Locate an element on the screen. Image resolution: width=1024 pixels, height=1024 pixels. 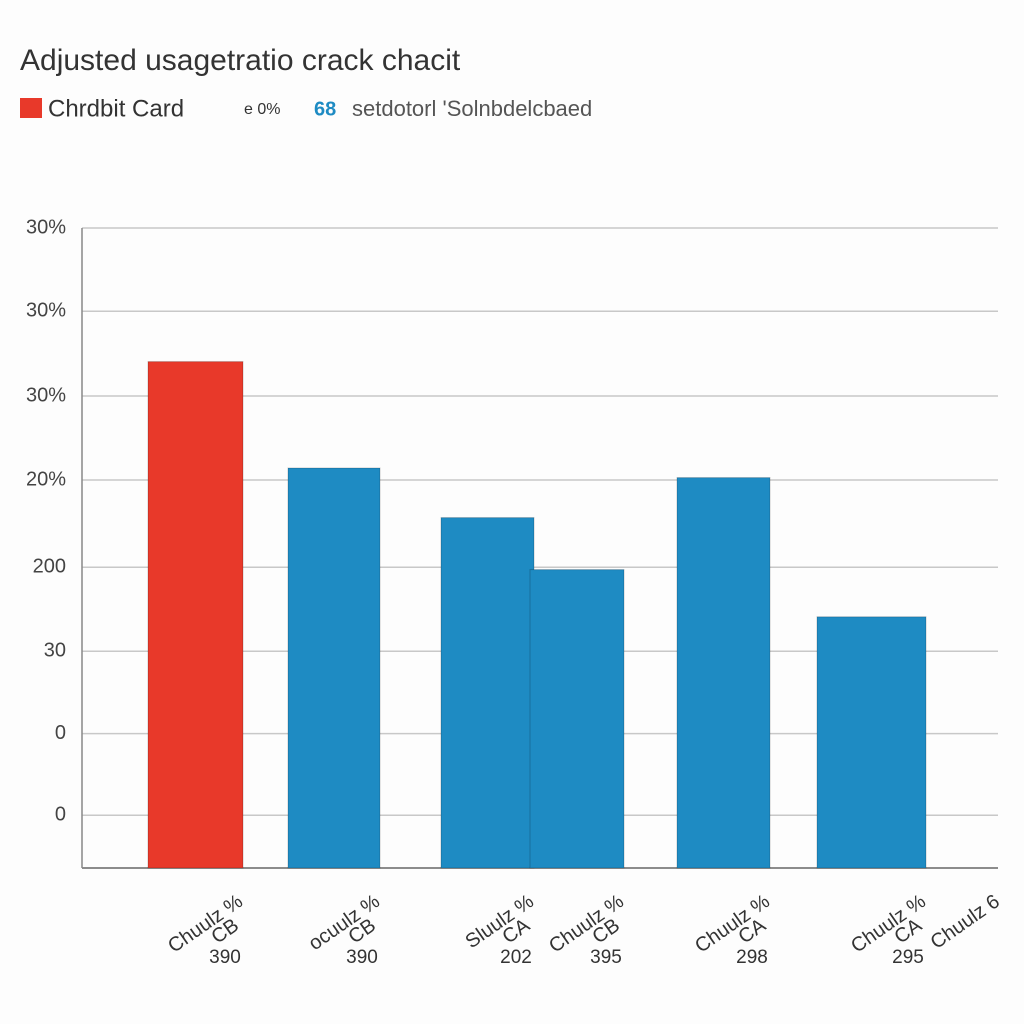
legend-label: setdotorl 'Solnbdelcbaed is located at coordinates (472, 108).